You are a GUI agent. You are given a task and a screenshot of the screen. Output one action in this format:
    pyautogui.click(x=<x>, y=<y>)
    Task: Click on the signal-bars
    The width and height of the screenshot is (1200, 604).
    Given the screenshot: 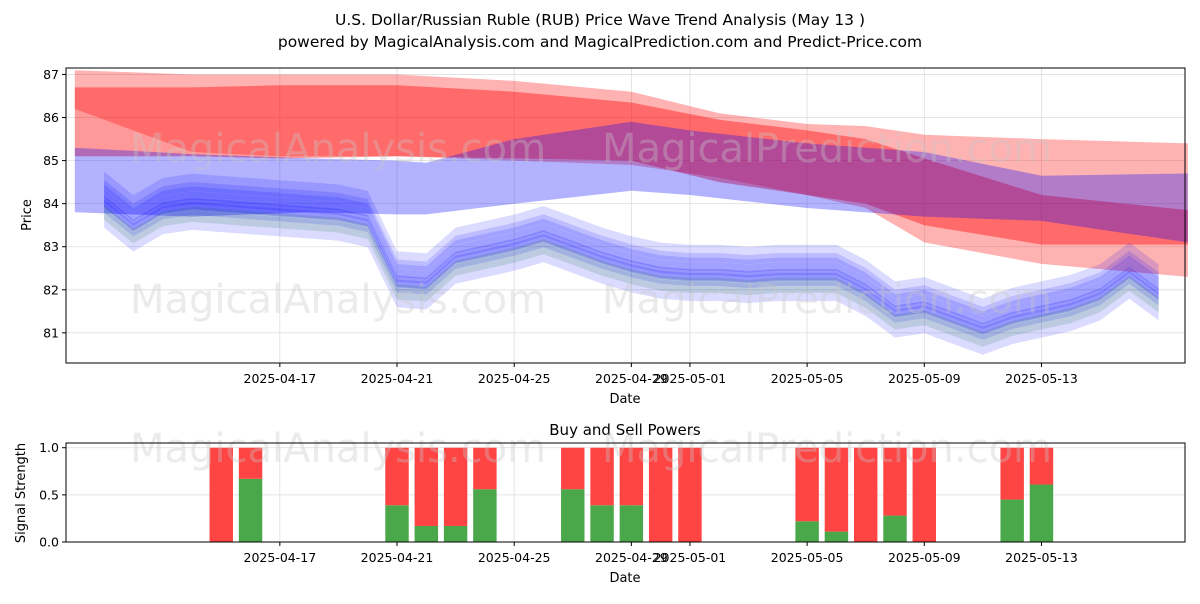 What is the action you would take?
    pyautogui.click(x=631, y=494)
    